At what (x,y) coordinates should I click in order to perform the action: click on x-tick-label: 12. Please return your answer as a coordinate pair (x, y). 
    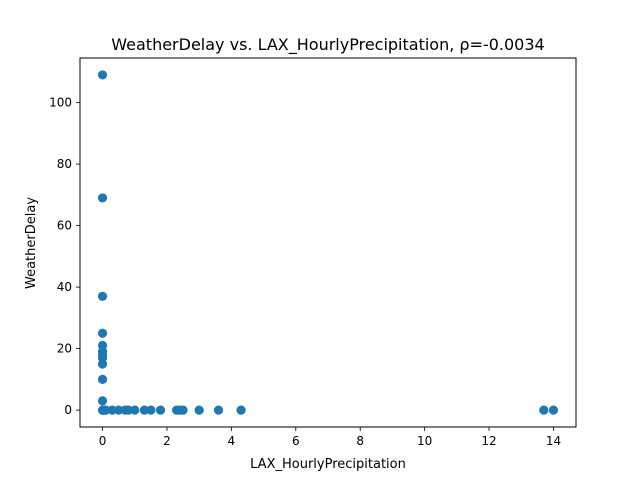
    Looking at the image, I should click on (488, 441).